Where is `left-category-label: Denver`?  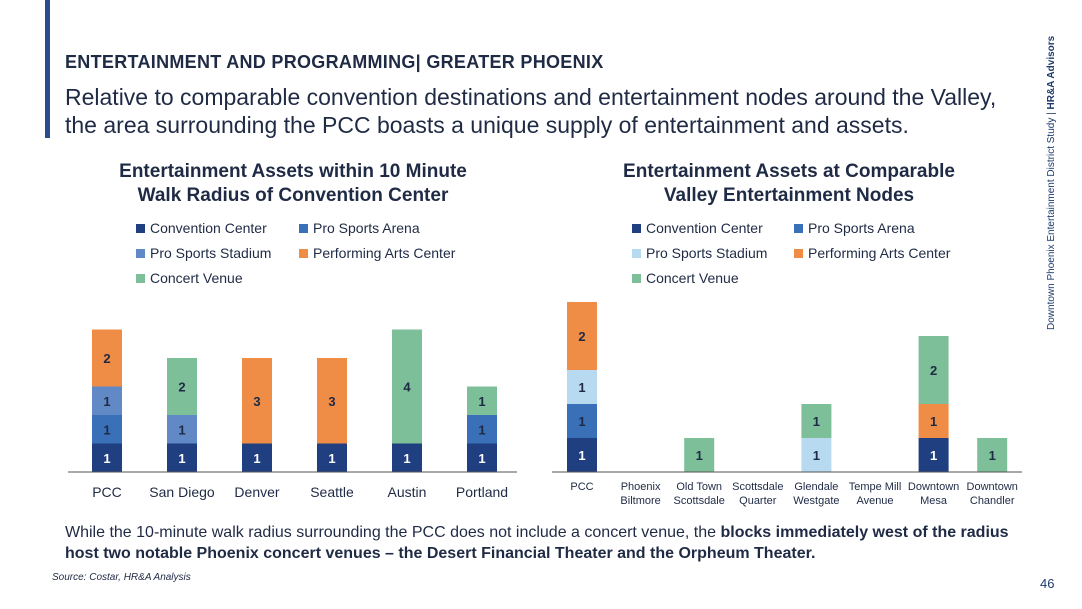
left-category-label: Denver is located at coordinates (256, 492).